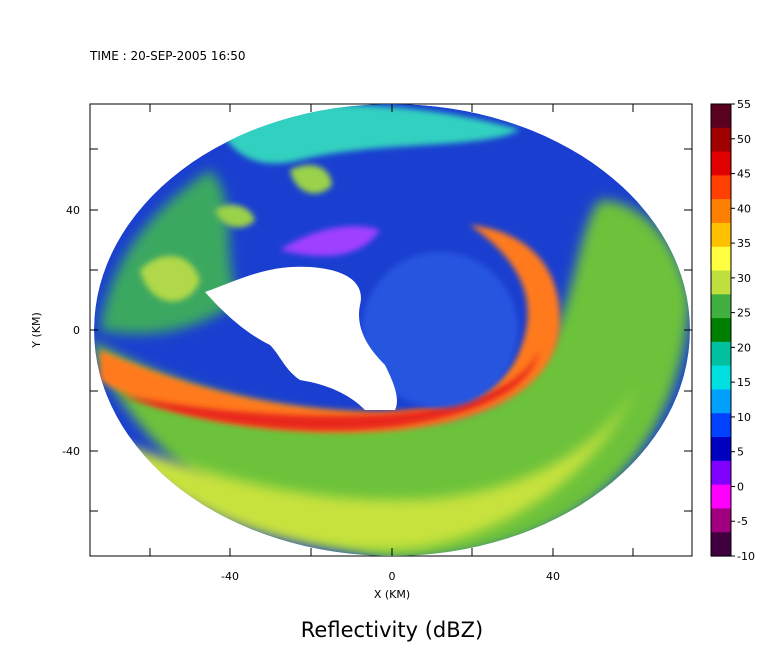 Image resolution: width=768 pixels, height=662 pixels. What do you see at coordinates (746, 556) in the screenshot?
I see `colorbar-tick-label: -10` at bounding box center [746, 556].